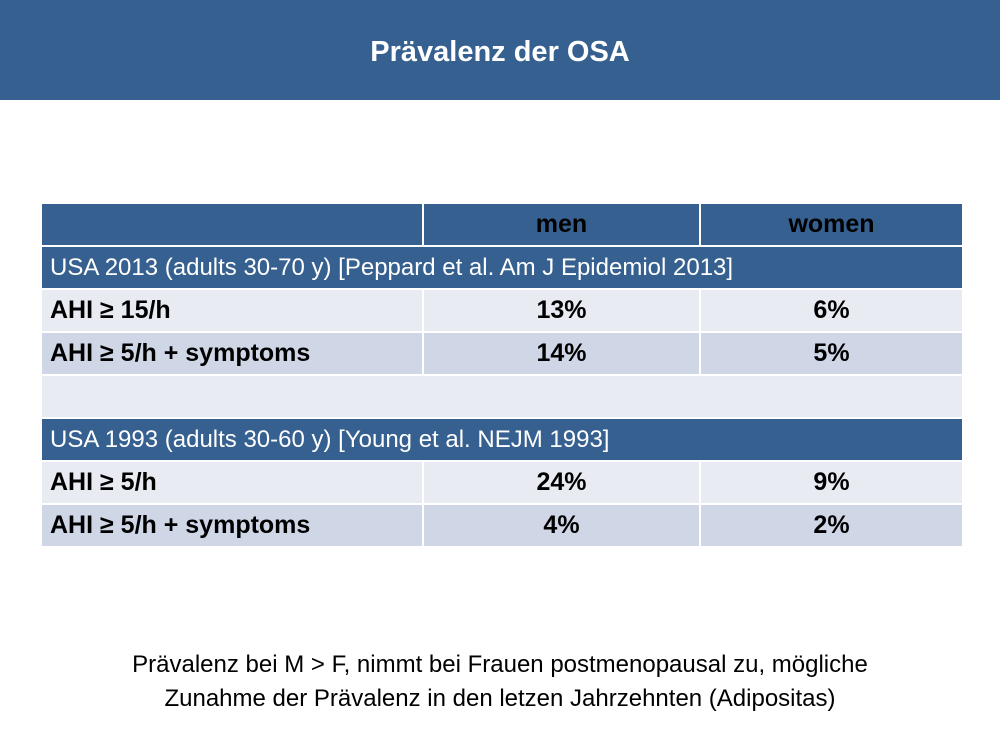 This screenshot has width=1000, height=750. I want to click on men-value: 14%, so click(561, 353).